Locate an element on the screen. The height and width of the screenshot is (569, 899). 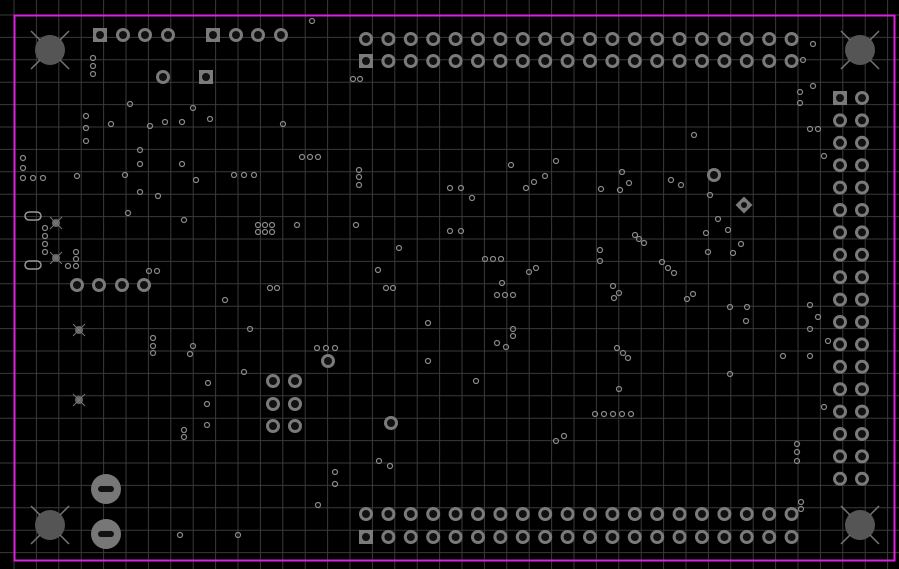
big-pad-slot is located at coordinates (106, 489).